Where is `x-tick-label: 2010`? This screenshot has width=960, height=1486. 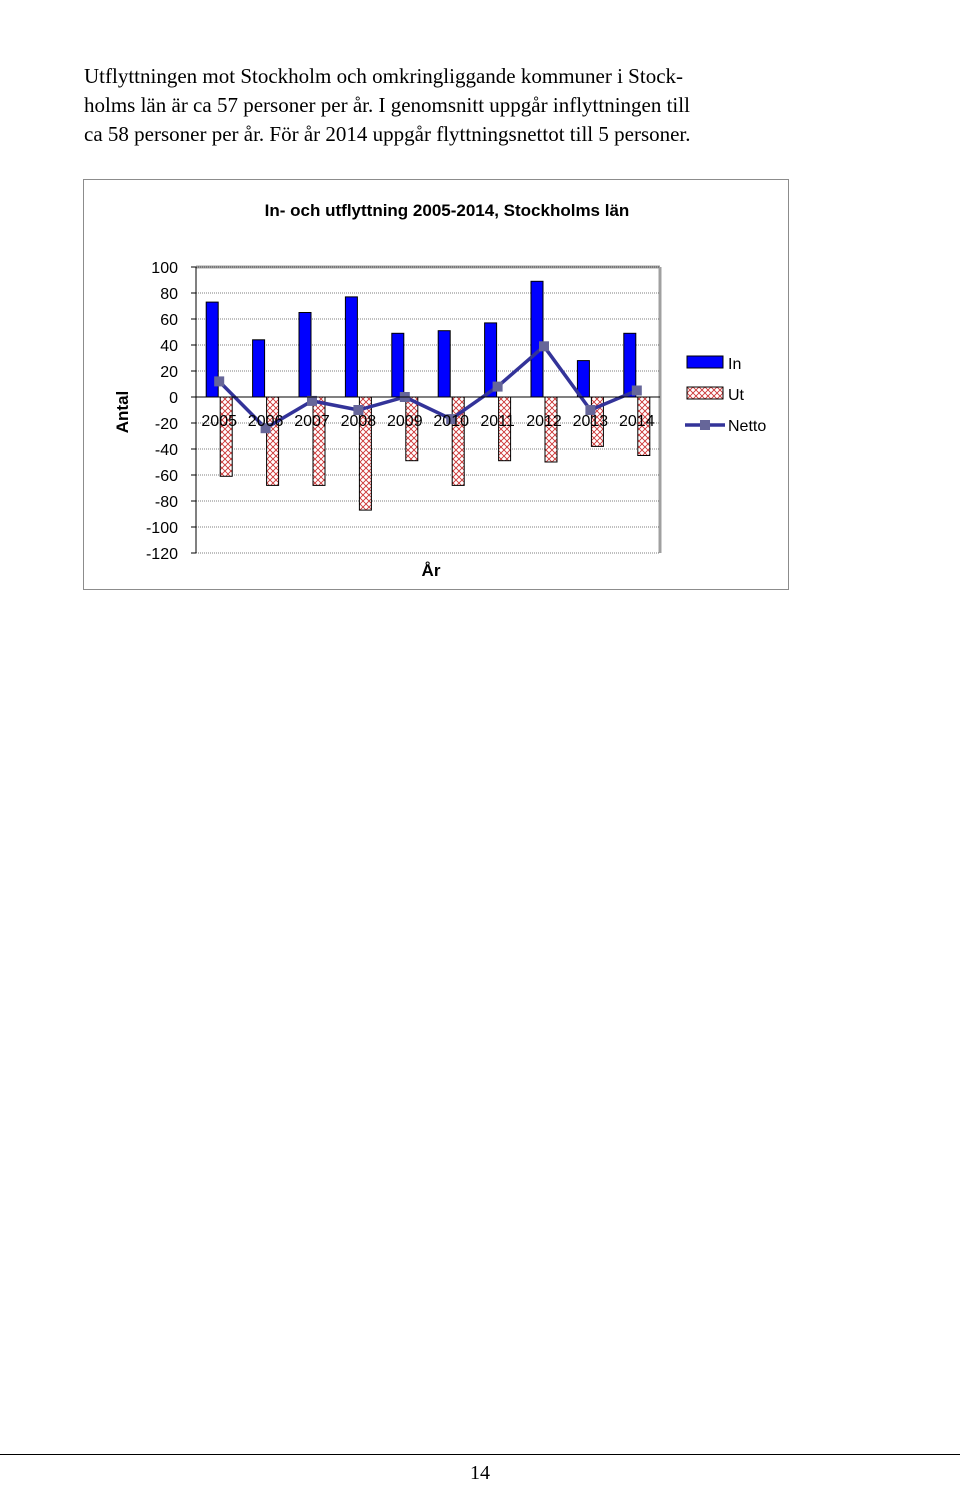
x-tick-label: 2010 is located at coordinates (451, 421).